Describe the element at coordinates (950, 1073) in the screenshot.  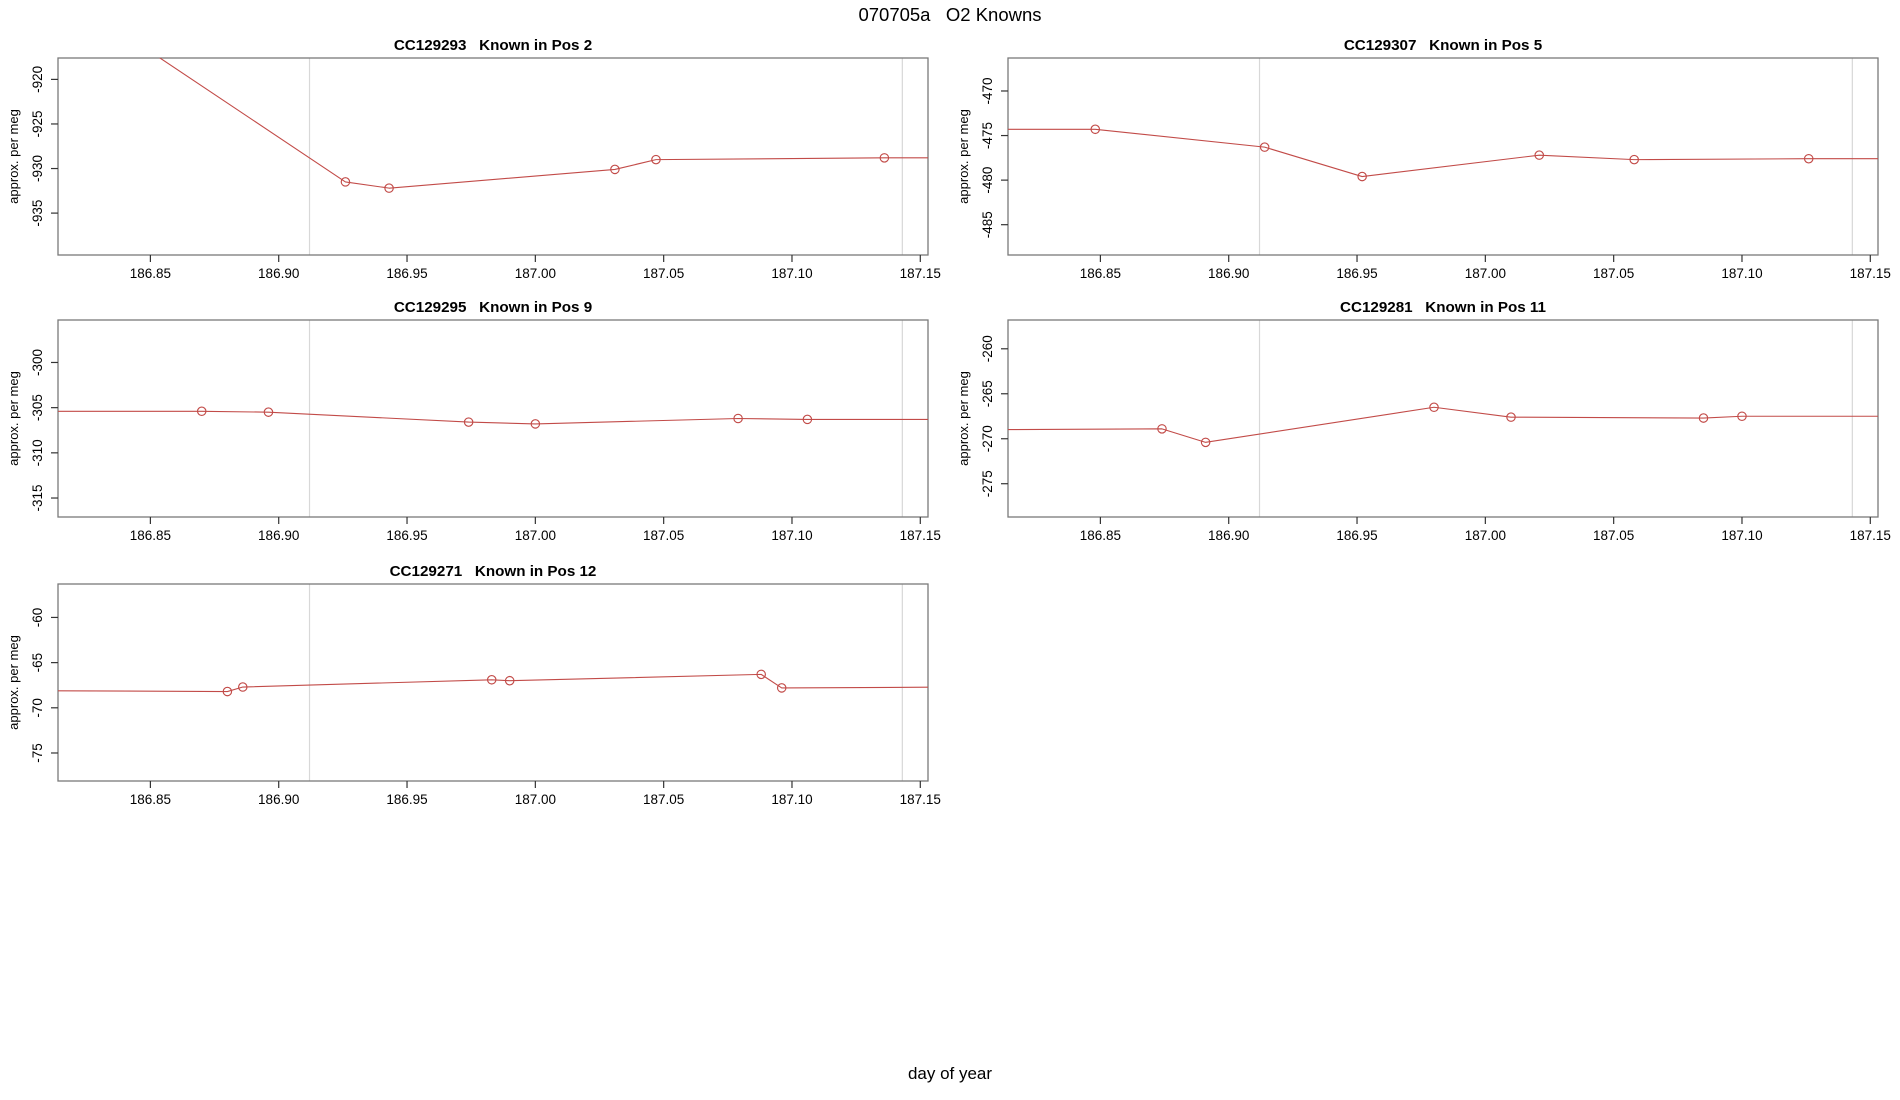
I see `x-axis-label: day of year` at that location.